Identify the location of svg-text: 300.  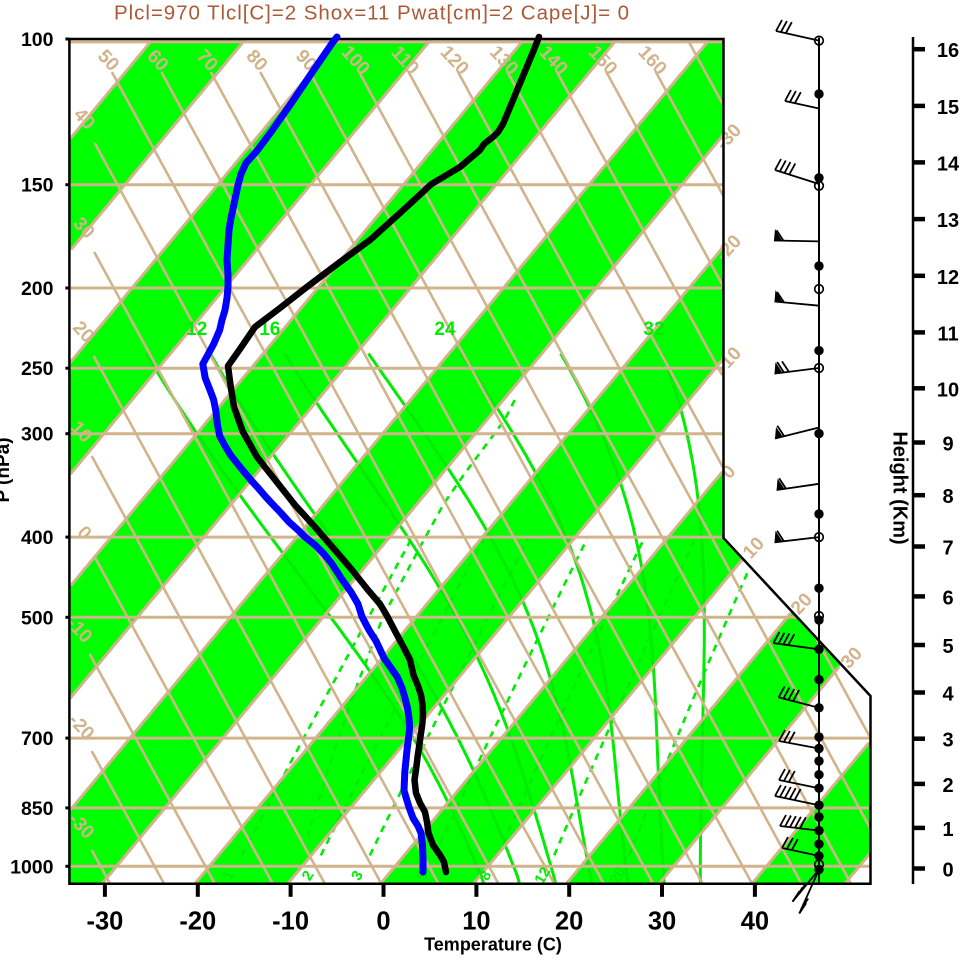
(37, 435).